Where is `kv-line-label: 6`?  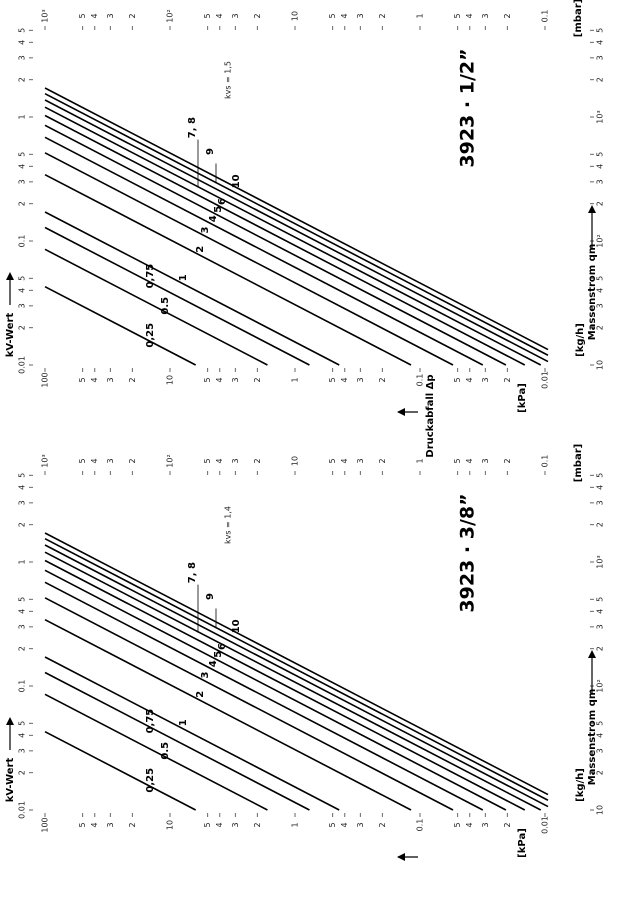
kv-line-label: 6 is located at coordinates (222, 201).